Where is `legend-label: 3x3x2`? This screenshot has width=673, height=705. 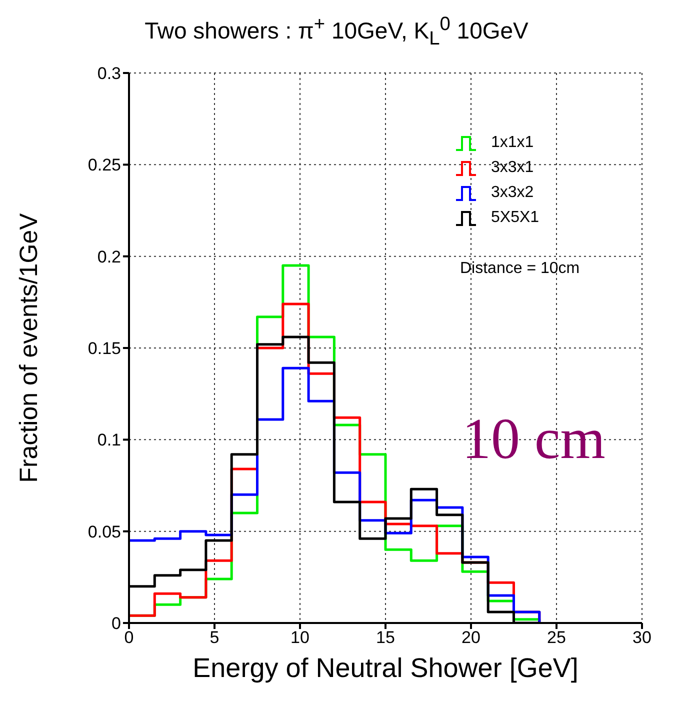
legend-label: 3x3x2 is located at coordinates (512, 193).